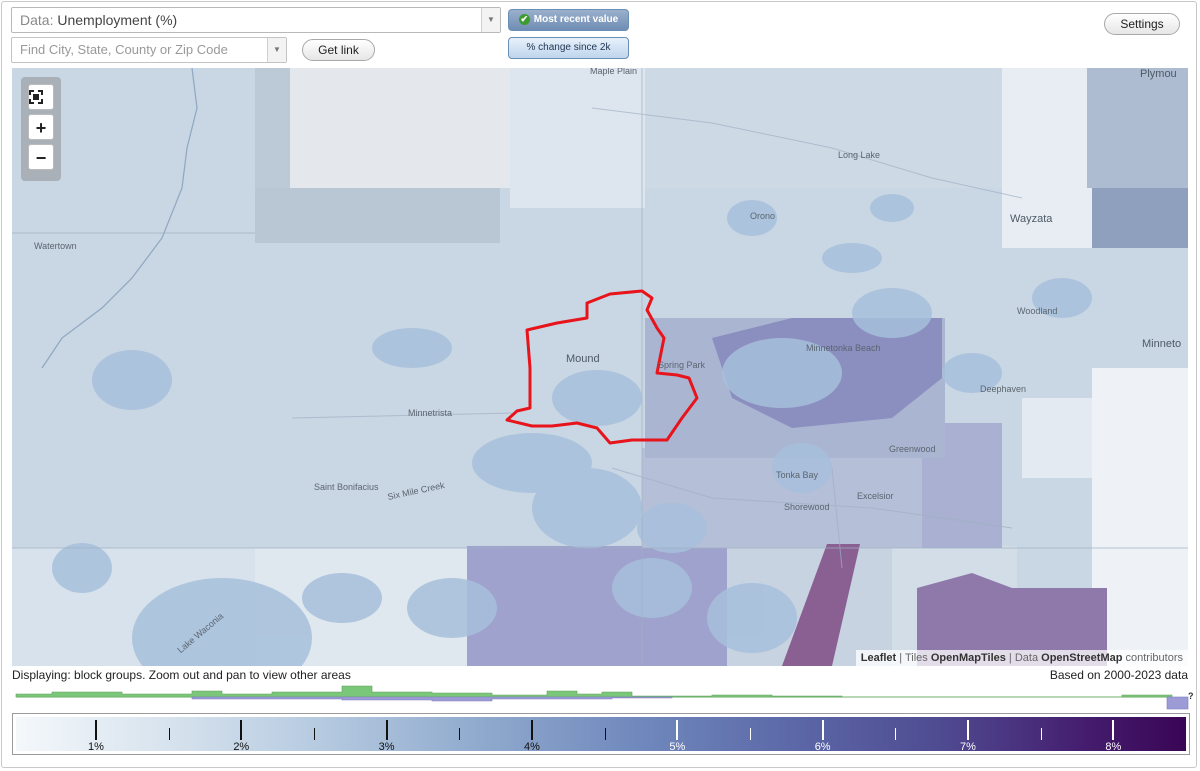 The image size is (1200, 771). What do you see at coordinates (524, 19) in the screenshot?
I see `checkmark-icon: ✔` at bounding box center [524, 19].